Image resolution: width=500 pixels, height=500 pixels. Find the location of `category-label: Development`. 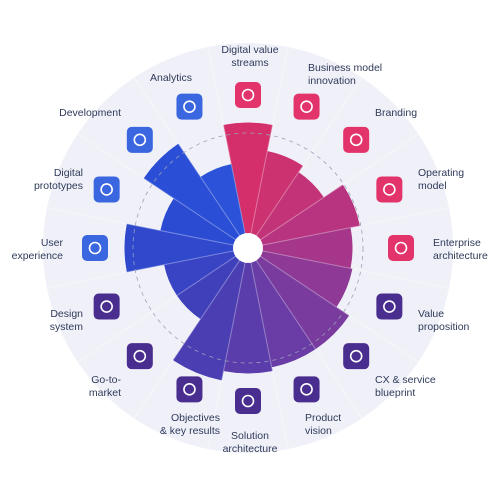

category-label: Development is located at coordinates (90, 113).